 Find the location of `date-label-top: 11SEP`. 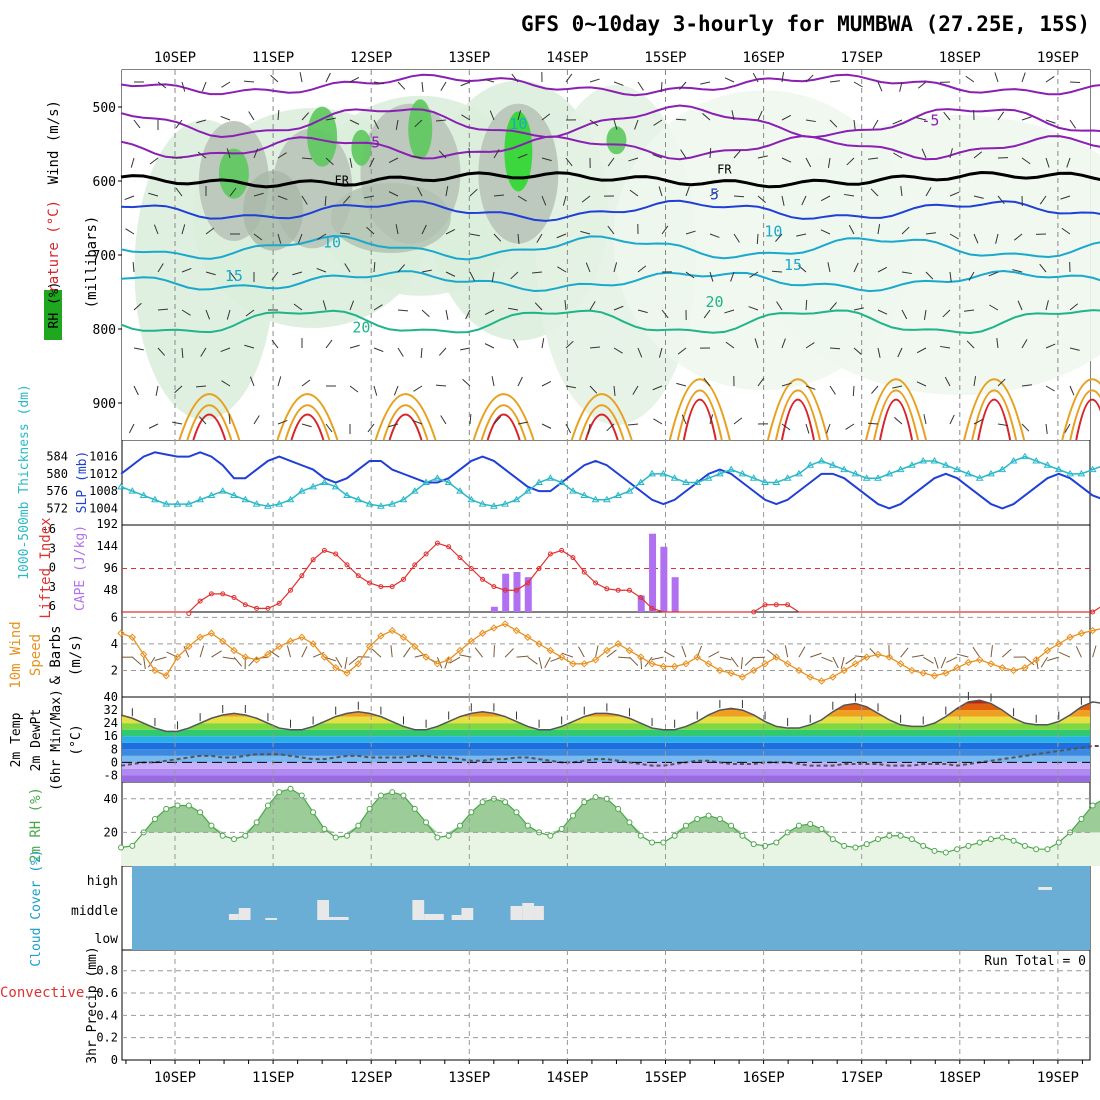

date-label-top: 11SEP is located at coordinates (273, 58).